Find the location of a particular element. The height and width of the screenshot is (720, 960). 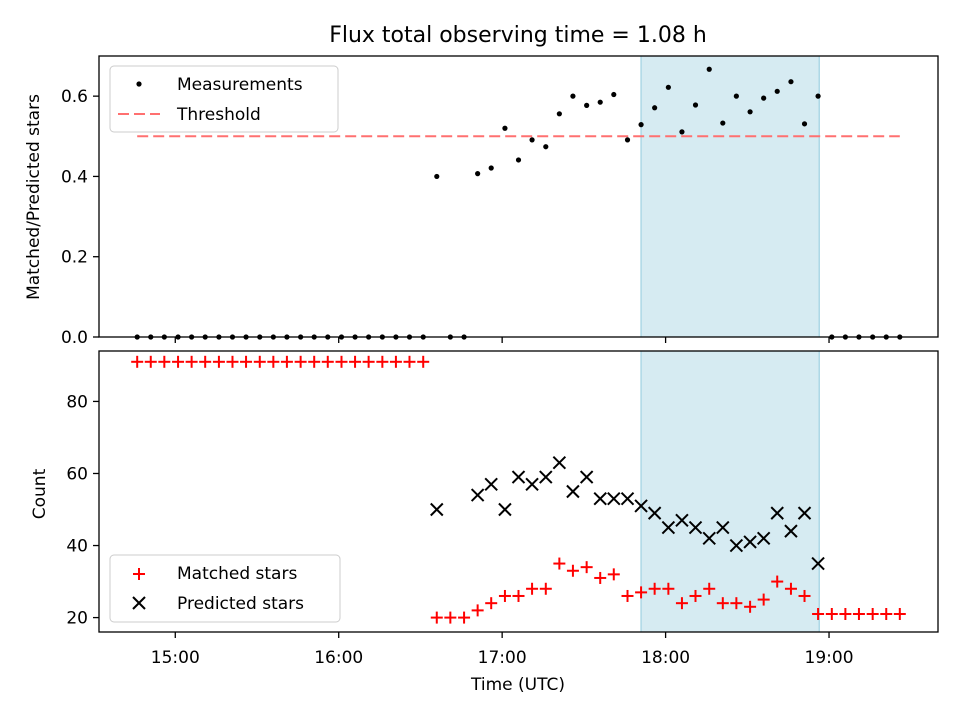

matched-stars-legend-label: Matched stars is located at coordinates (237, 574).